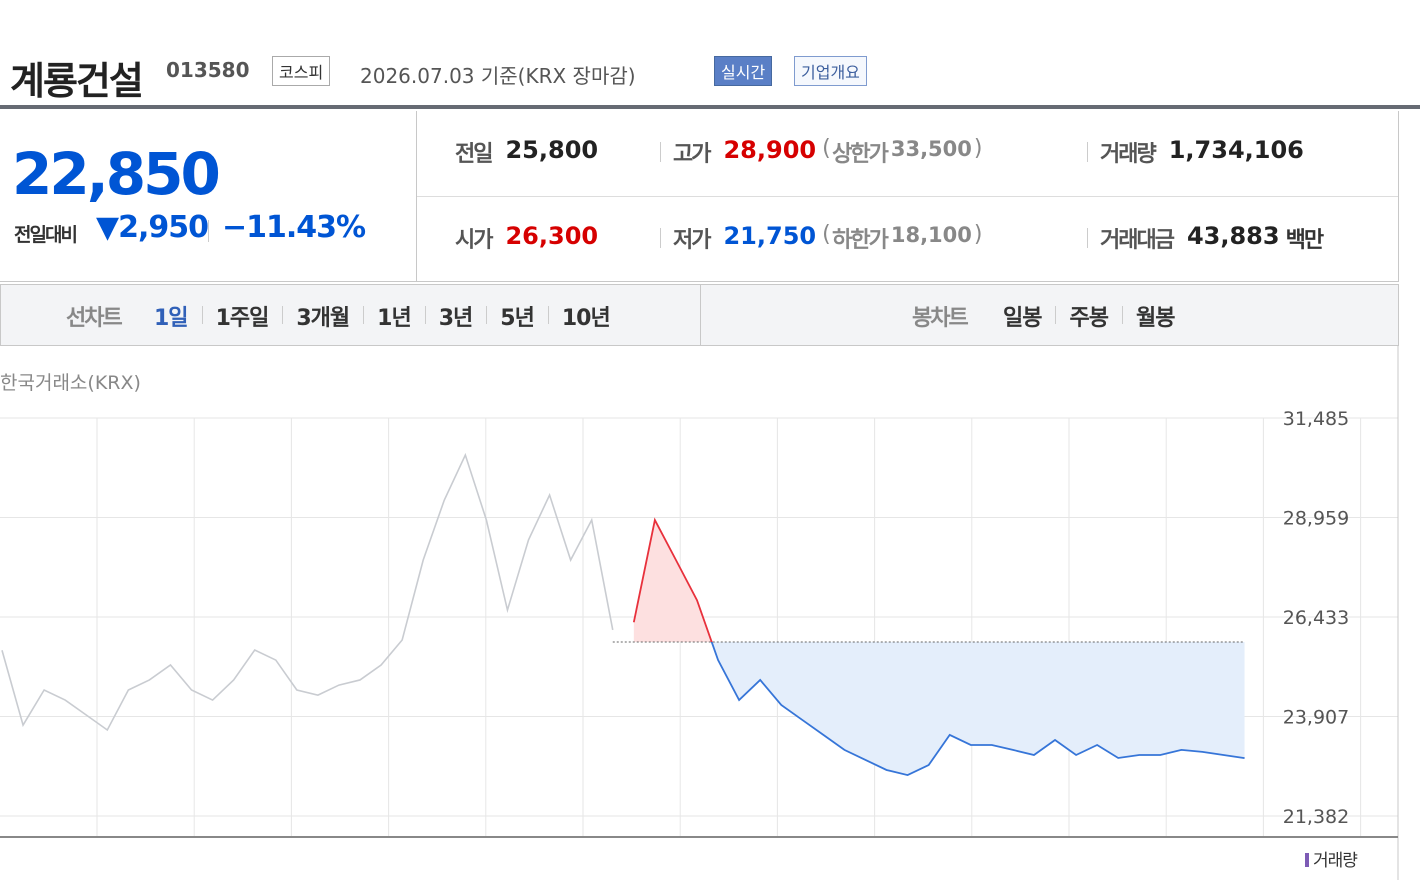 The width and height of the screenshot is (1420, 880). Describe the element at coordinates (1335, 861) in the screenshot. I see `volume-label: 거래량` at that location.